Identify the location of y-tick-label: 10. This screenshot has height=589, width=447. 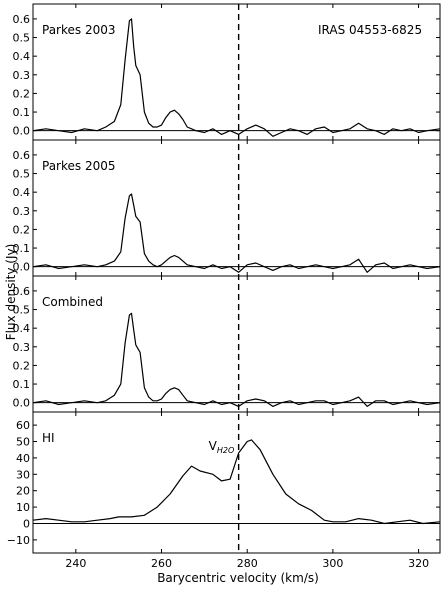
(23, 507).